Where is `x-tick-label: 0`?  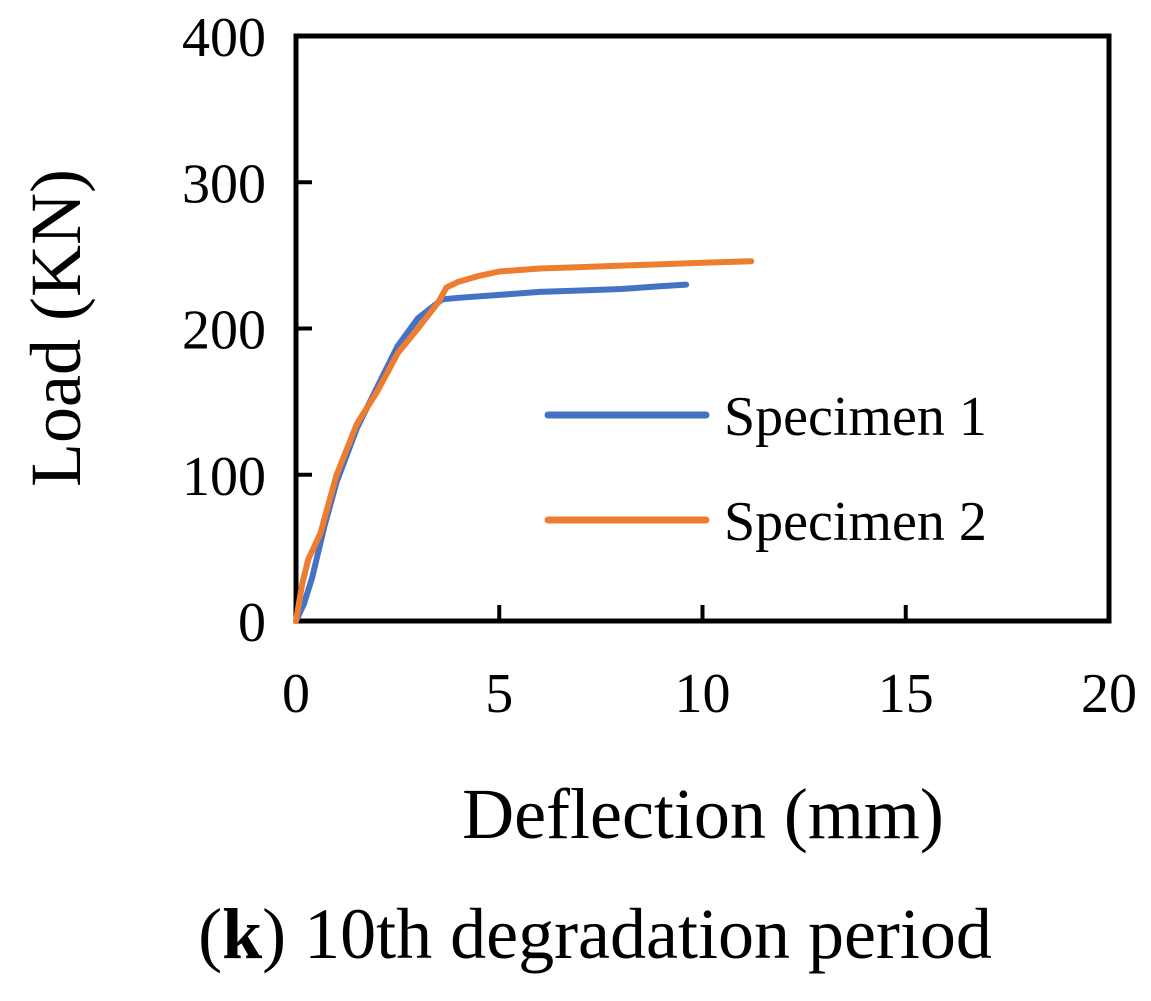 x-tick-label: 0 is located at coordinates (296, 694).